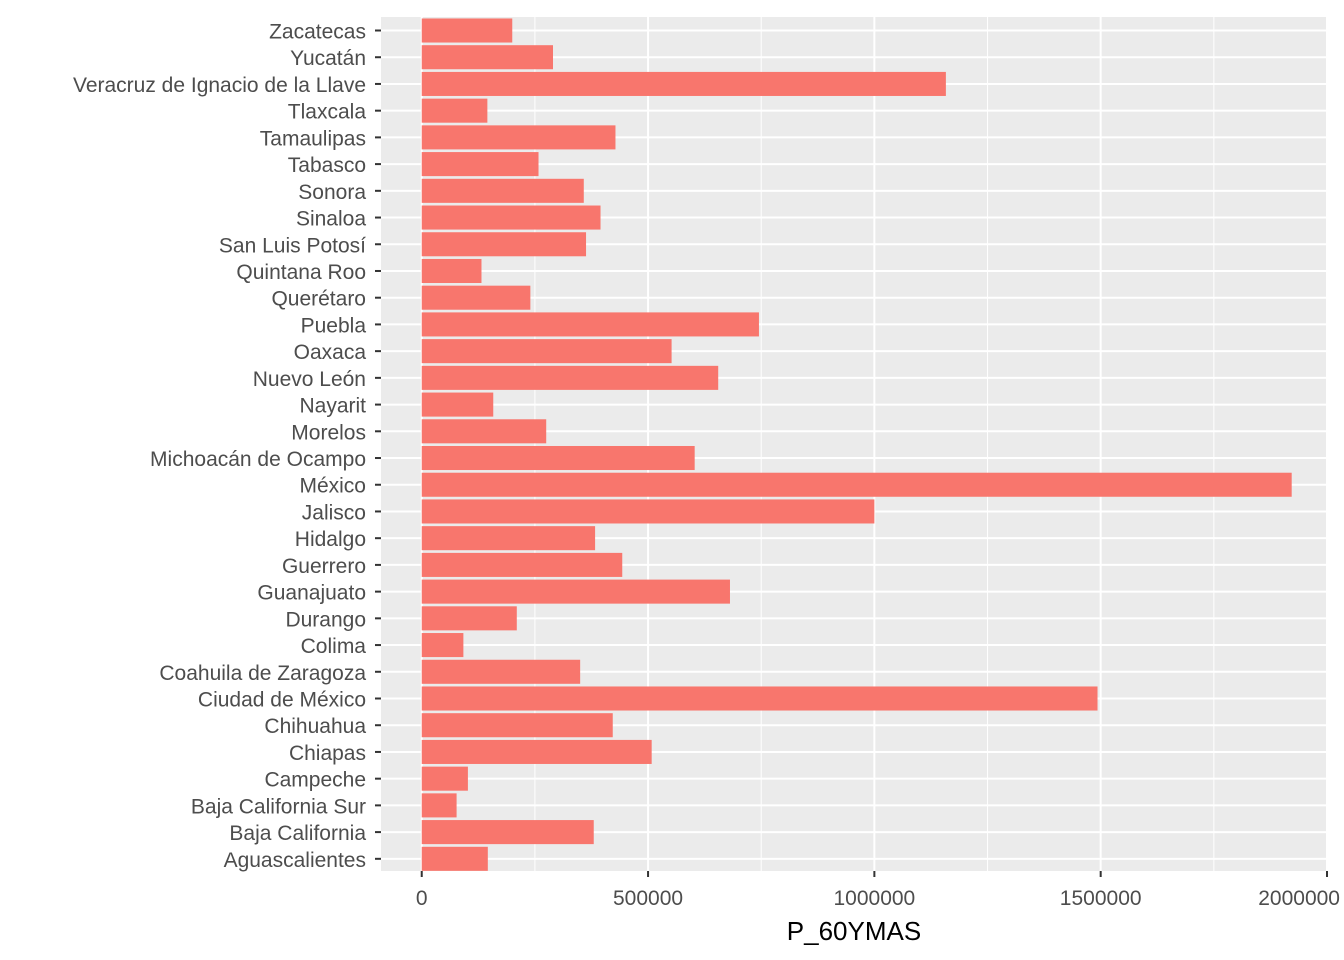  What do you see at coordinates (327, 165) in the screenshot?
I see `y-tick-label: Tabasco` at bounding box center [327, 165].